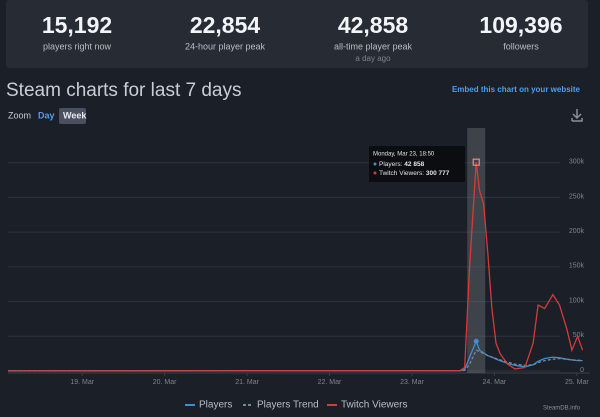 Image resolution: width=600 pixels, height=417 pixels. What do you see at coordinates (562, 409) in the screenshot?
I see `credit: SteamDB.info` at bounding box center [562, 409].